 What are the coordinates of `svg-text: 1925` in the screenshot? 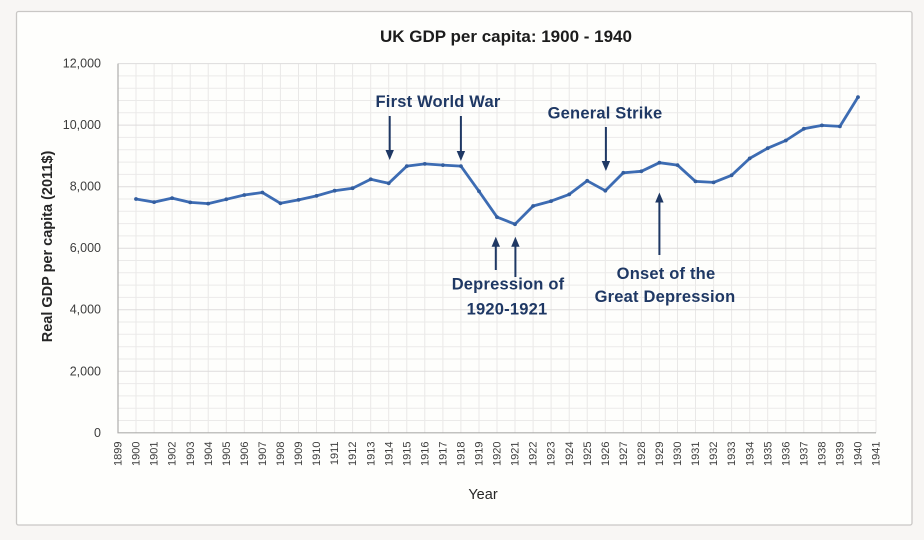 It's located at (588, 454).